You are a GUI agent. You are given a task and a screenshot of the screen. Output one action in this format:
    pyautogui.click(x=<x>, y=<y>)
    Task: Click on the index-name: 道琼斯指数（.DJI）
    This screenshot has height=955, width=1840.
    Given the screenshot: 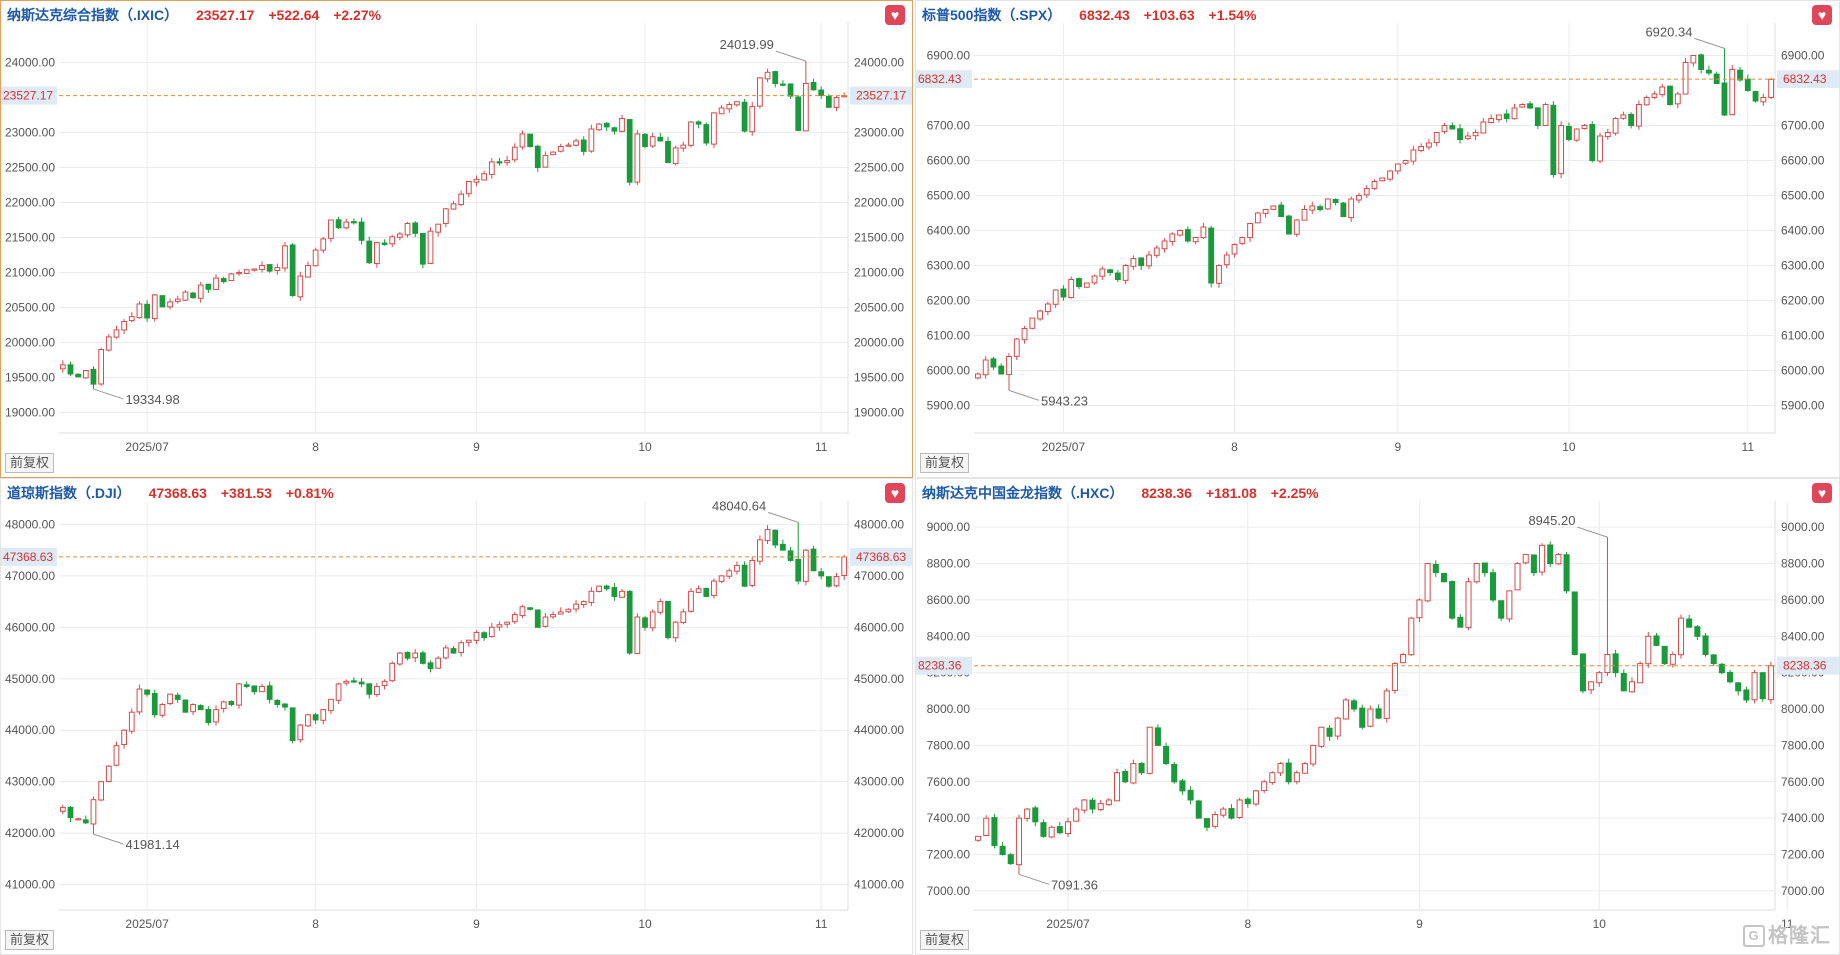 What is the action you would take?
    pyautogui.click(x=69, y=493)
    